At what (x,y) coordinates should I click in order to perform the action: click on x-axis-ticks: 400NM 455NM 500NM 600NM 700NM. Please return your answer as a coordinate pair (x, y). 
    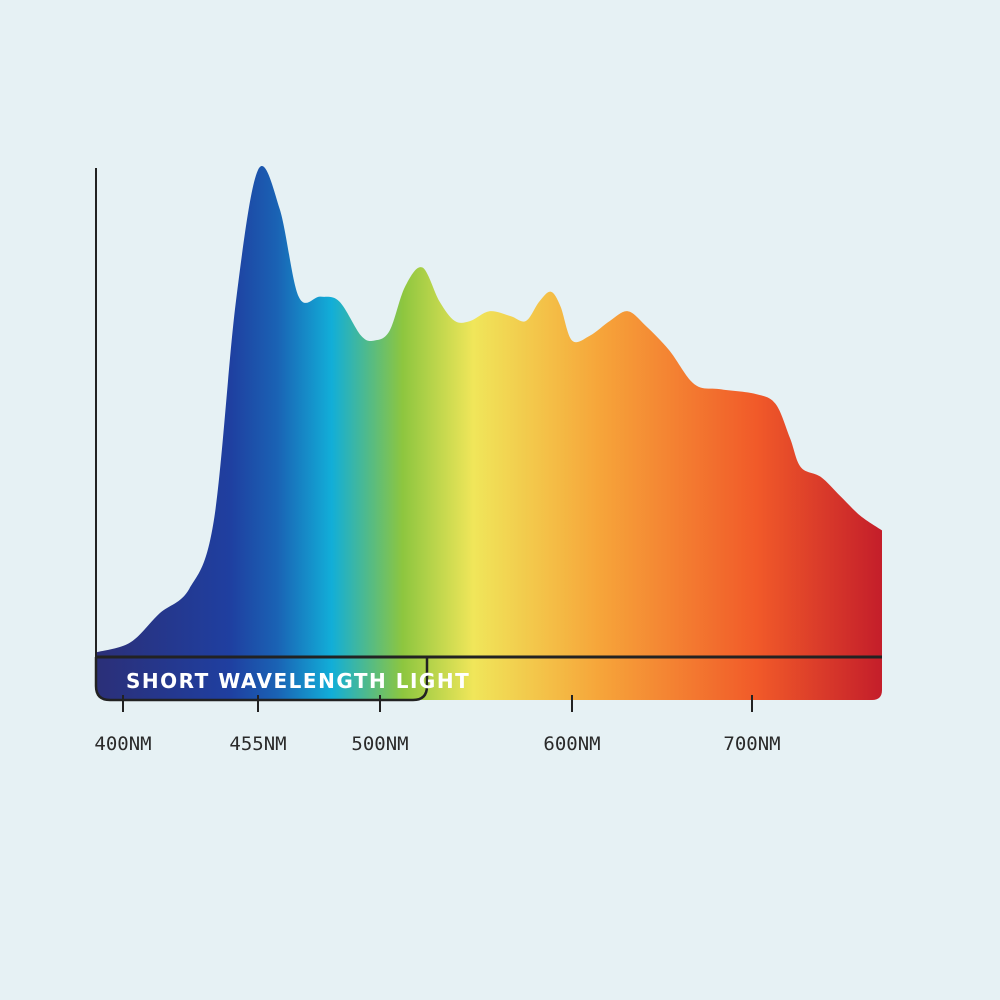
    Looking at the image, I should click on (437, 725).